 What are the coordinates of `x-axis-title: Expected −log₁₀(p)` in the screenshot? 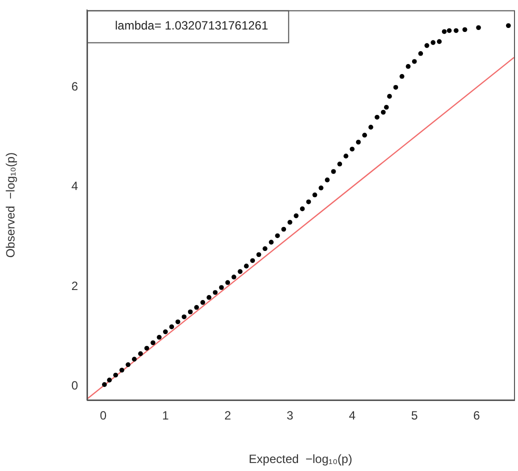 It's located at (300, 459).